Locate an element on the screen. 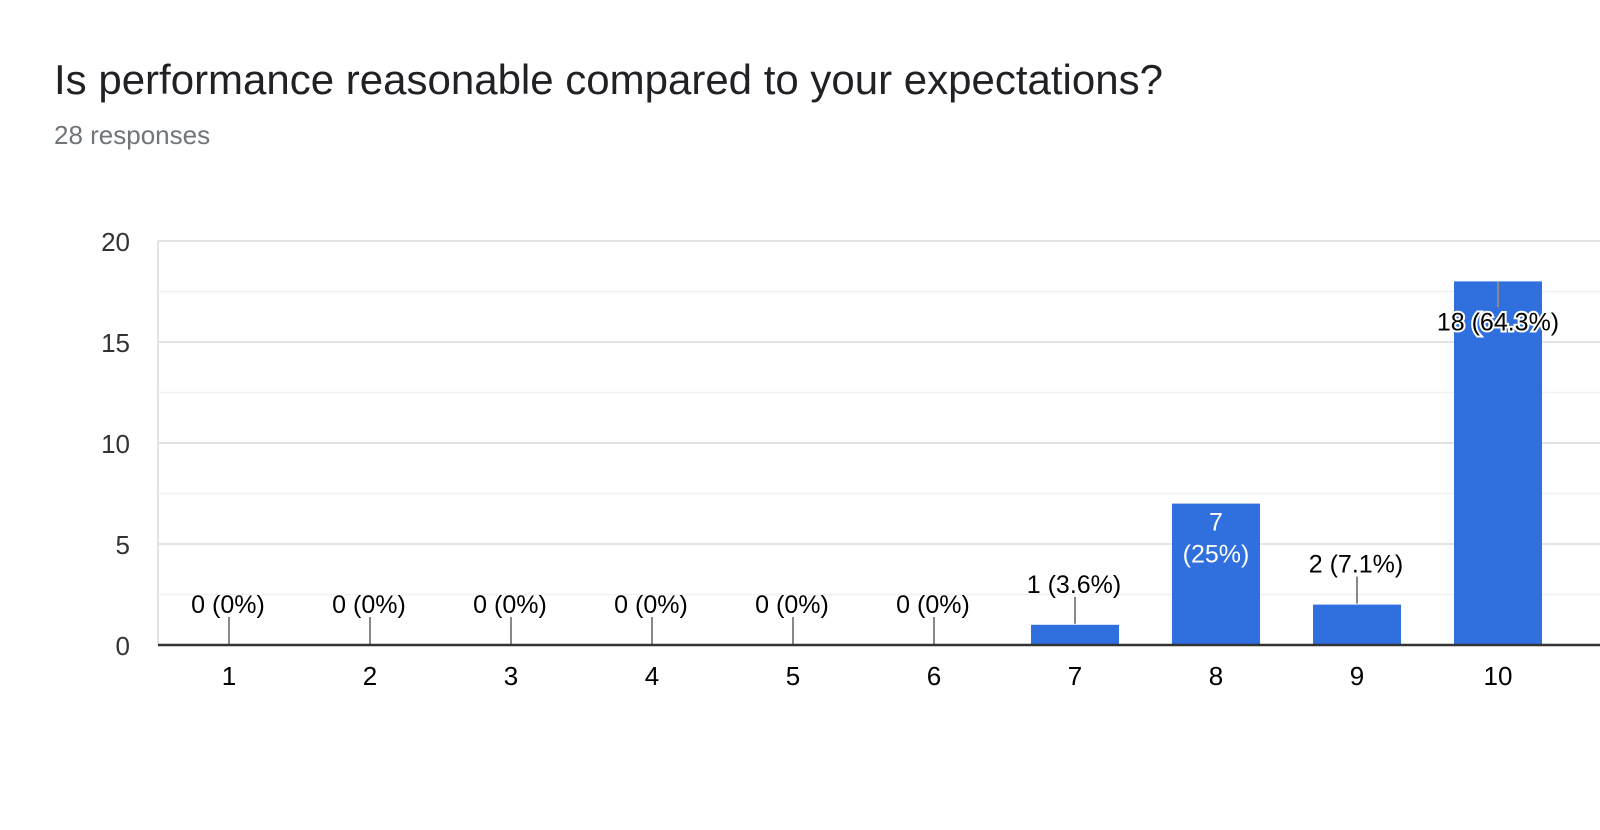 This screenshot has height=830, width=1600. x-tick-label: 6 is located at coordinates (934, 676).